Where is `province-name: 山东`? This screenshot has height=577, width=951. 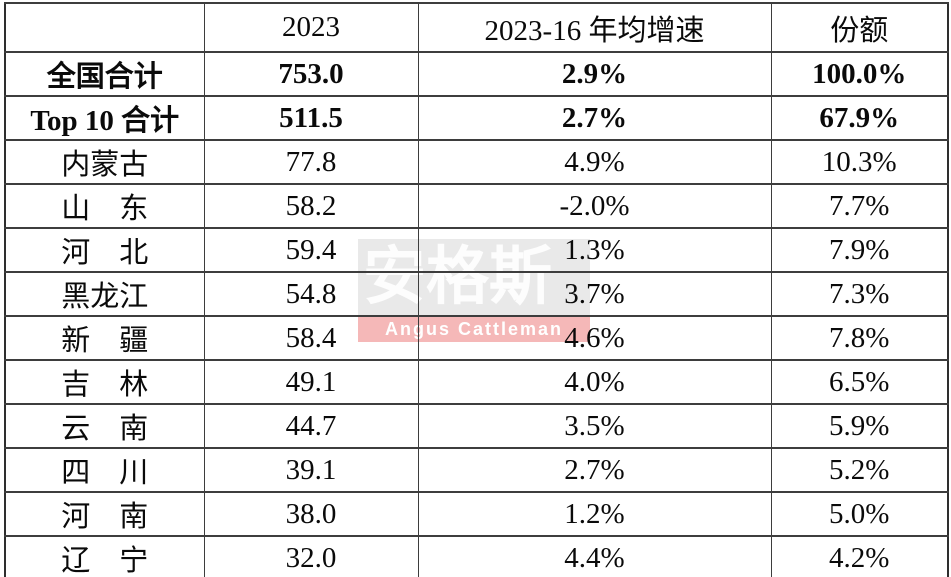
province-name: 山东 is located at coordinates (105, 209).